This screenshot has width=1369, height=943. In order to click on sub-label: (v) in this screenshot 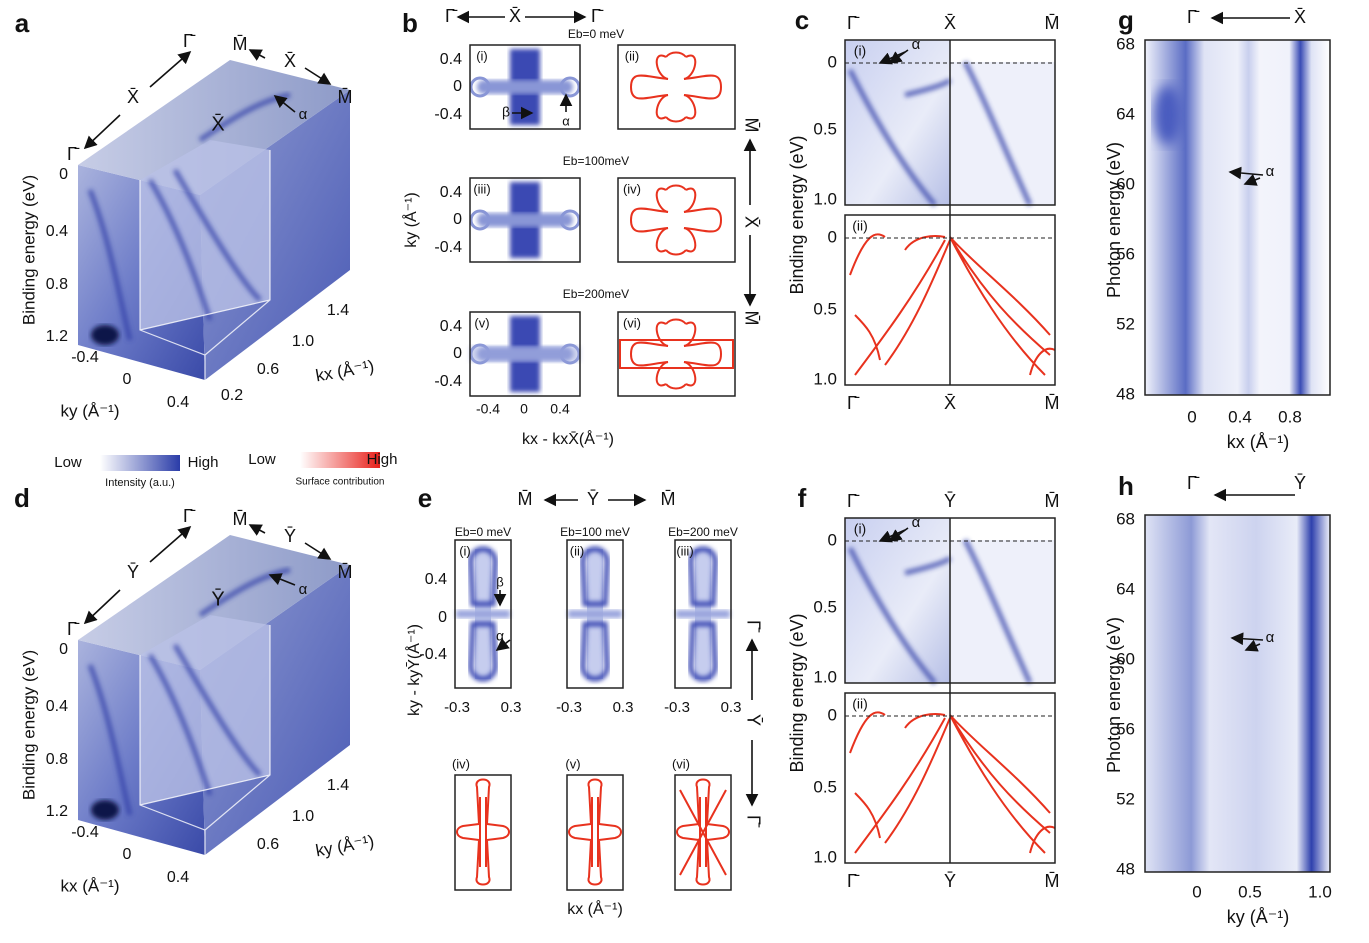, I will do `click(481, 322)`.